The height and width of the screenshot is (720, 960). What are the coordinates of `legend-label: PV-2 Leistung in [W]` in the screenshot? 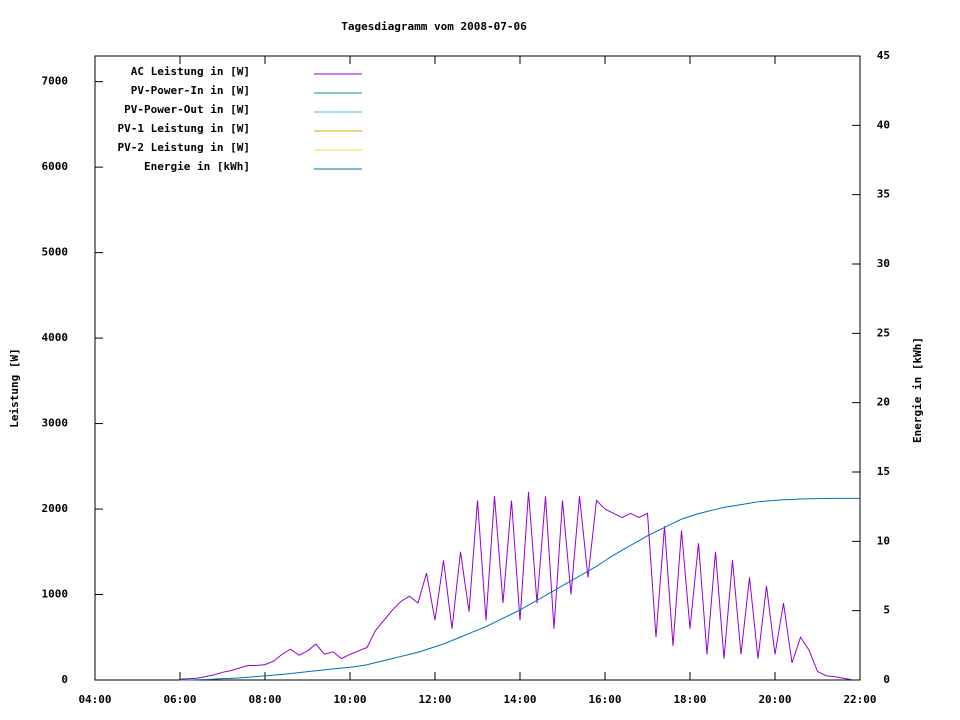 It's located at (184, 147).